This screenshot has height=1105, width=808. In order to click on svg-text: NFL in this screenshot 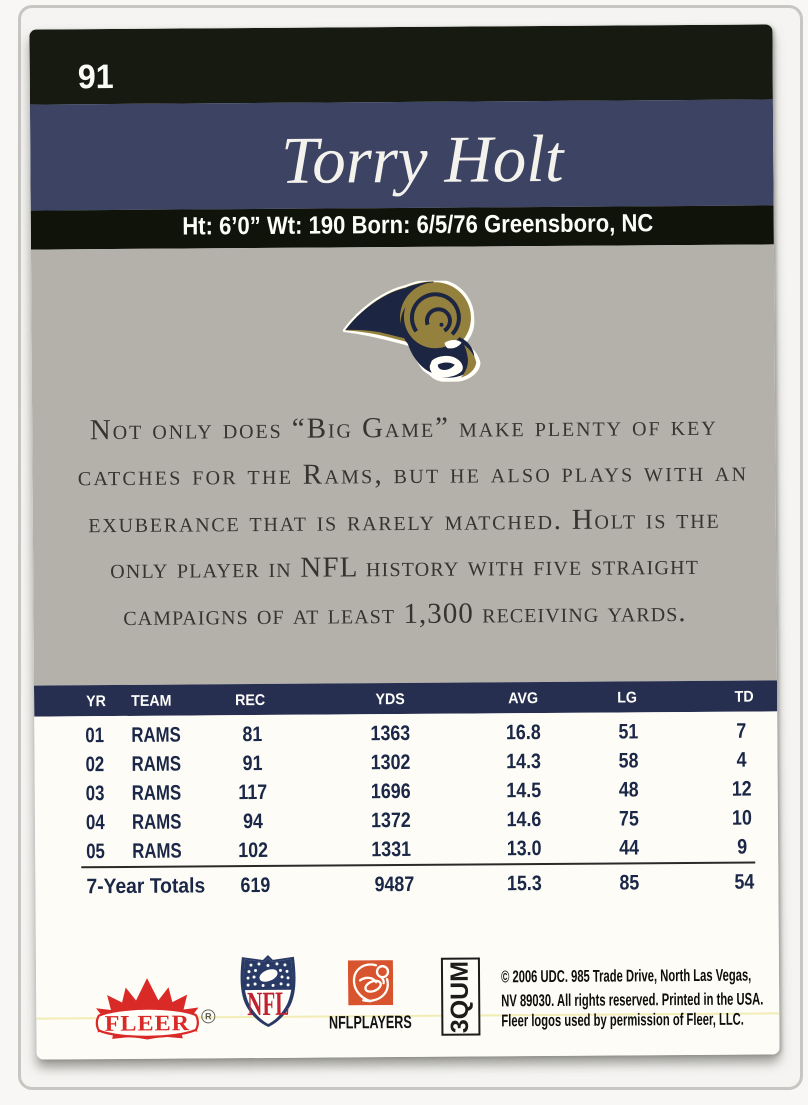, I will do `click(268, 1004)`.